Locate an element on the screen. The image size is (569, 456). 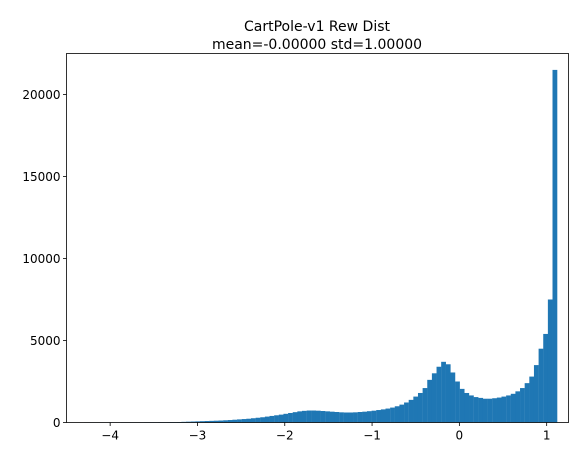
x-axis-ticks: −4 −3 −2 −1 0 1 is located at coordinates (326, 432).